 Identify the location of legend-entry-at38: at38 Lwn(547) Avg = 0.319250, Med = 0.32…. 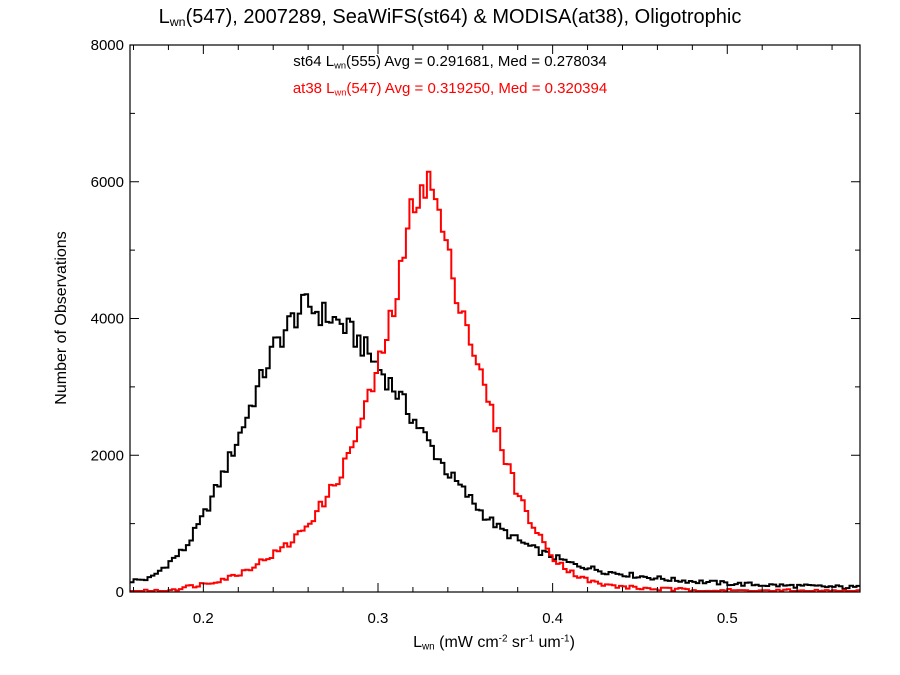
(450, 89).